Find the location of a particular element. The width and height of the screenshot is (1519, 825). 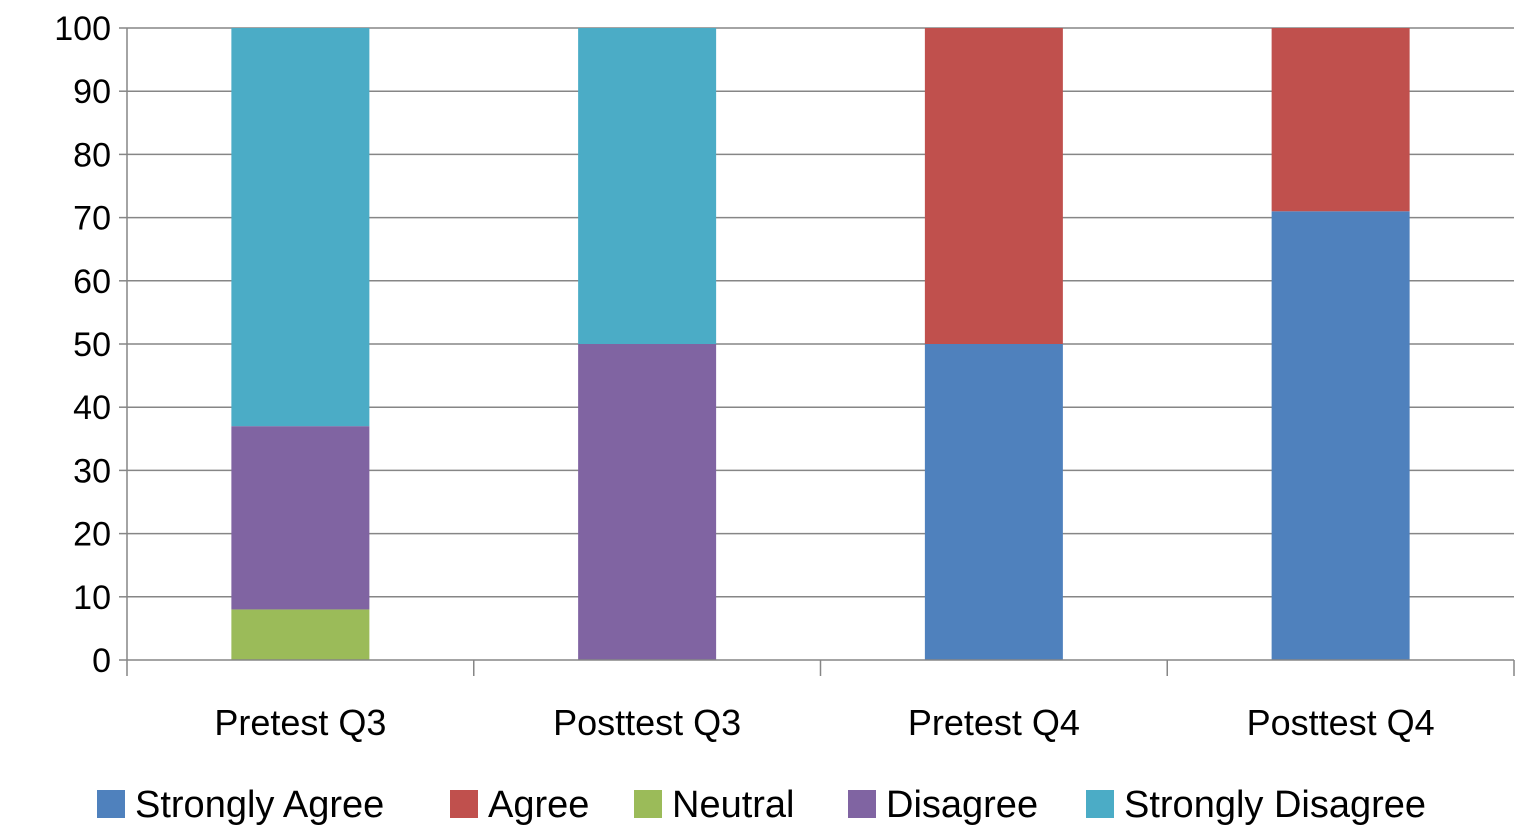

y-tick-label: 80 is located at coordinates (92, 155).